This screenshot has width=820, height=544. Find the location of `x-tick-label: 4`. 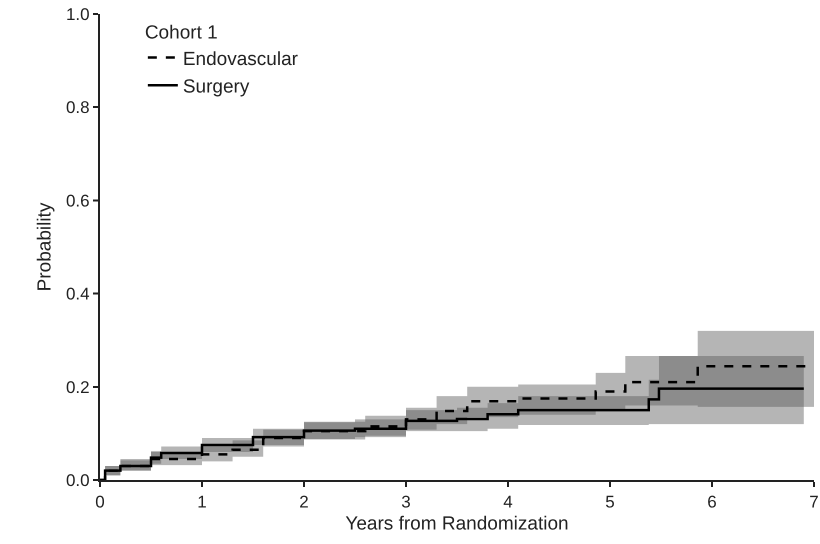

x-tick-label: 4 is located at coordinates (508, 502).